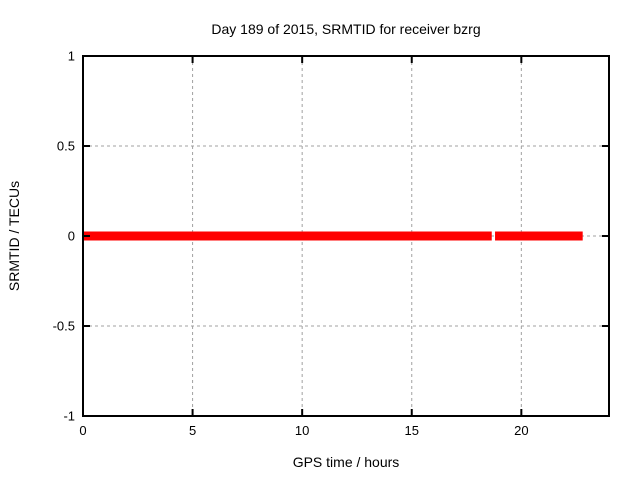  I want to click on x-tick-label-20: 20, so click(521, 430).